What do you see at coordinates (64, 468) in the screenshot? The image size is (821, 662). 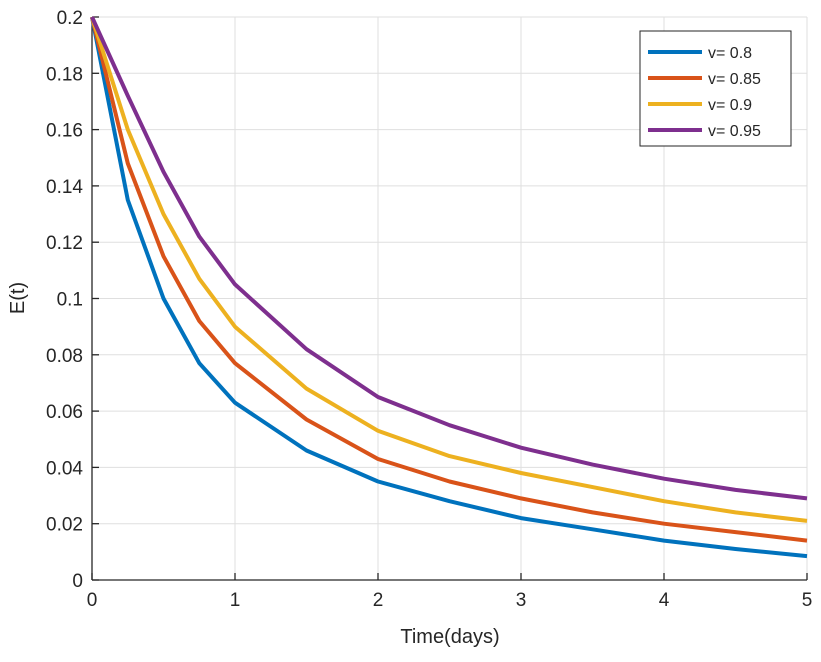 I see `y-tick-label: 0.04` at bounding box center [64, 468].